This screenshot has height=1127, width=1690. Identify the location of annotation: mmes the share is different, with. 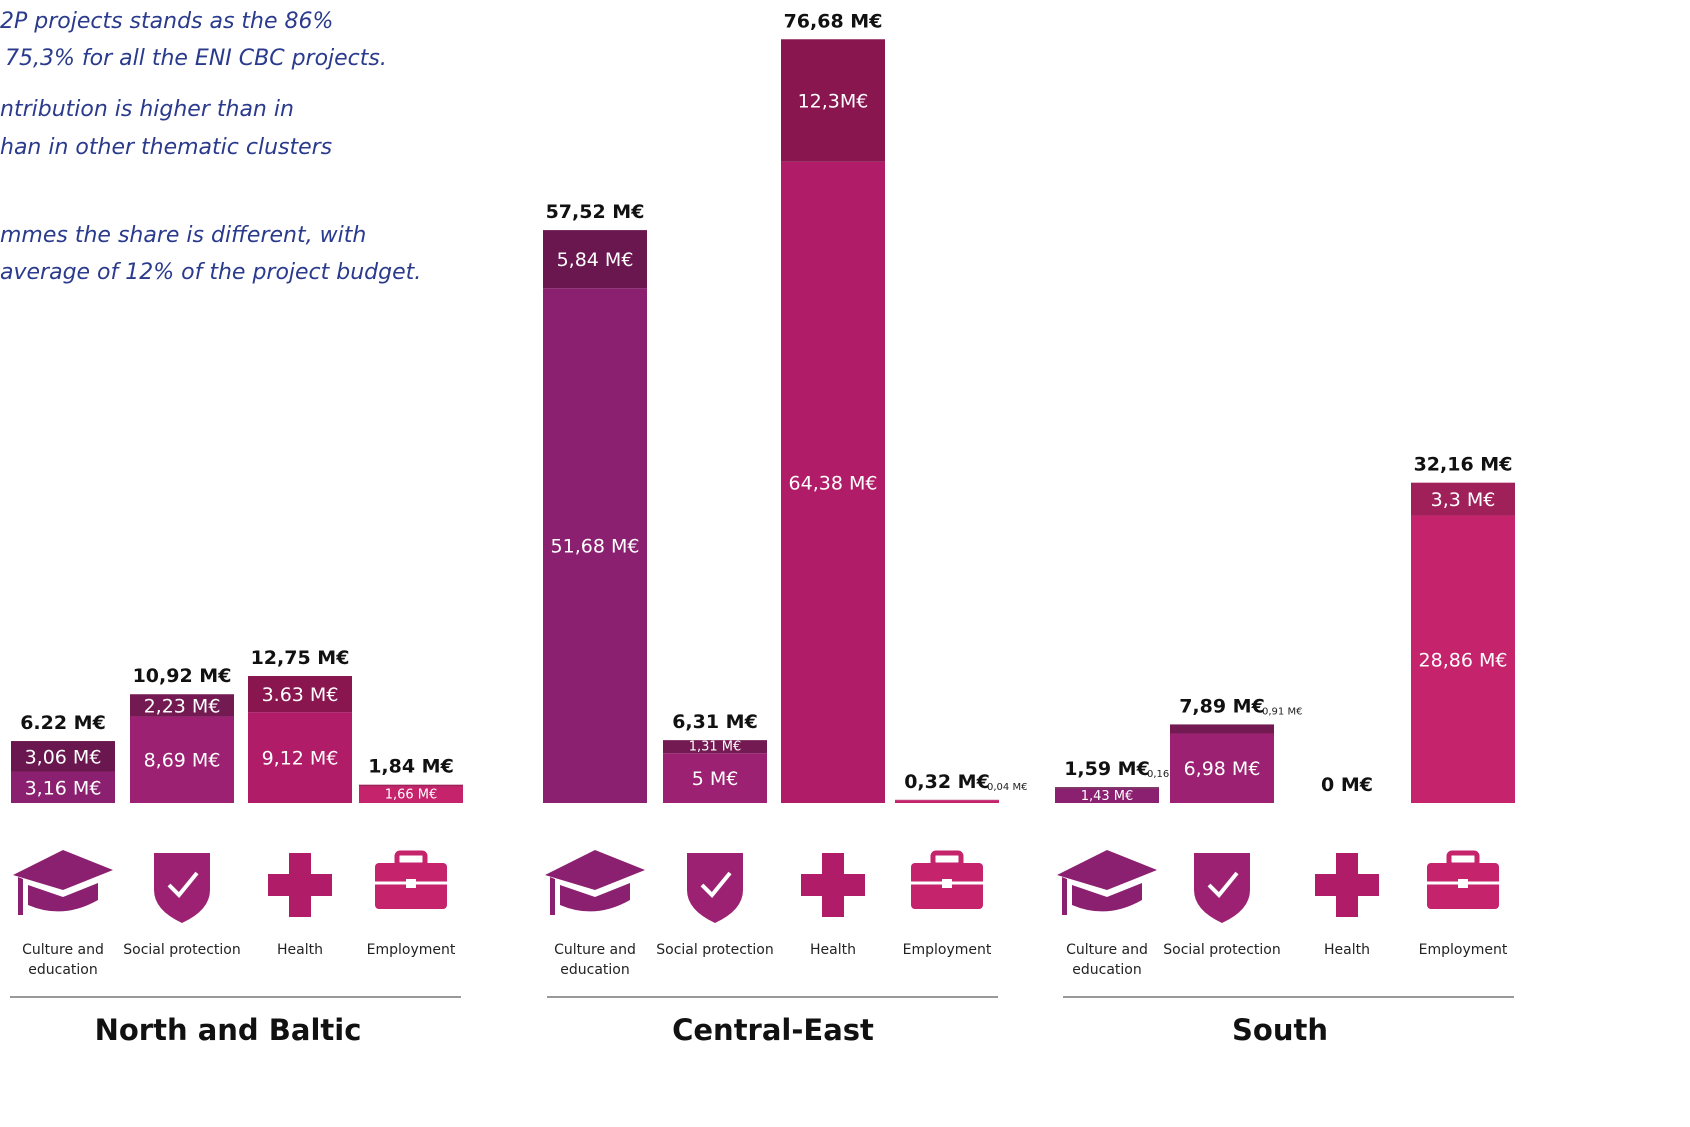
(183, 235).